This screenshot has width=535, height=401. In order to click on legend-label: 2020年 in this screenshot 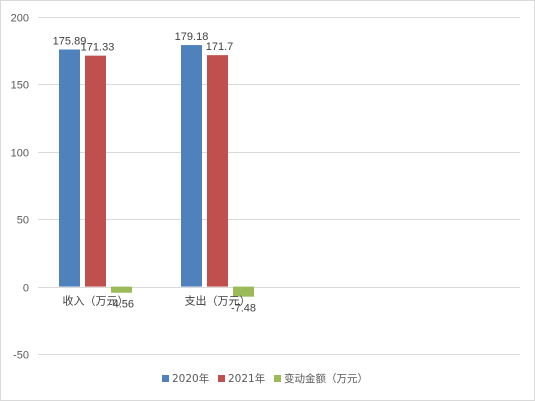, I will do `click(190, 378)`.